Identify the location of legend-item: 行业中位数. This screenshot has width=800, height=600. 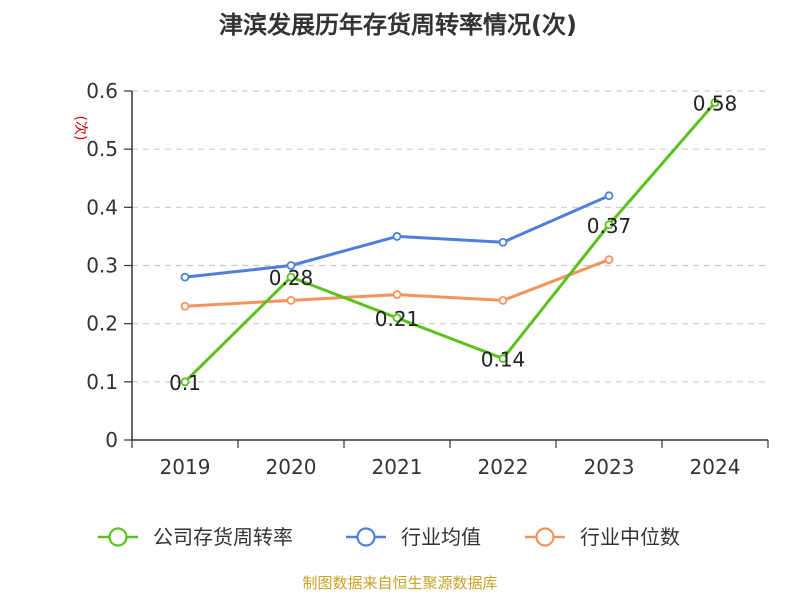
(602, 537).